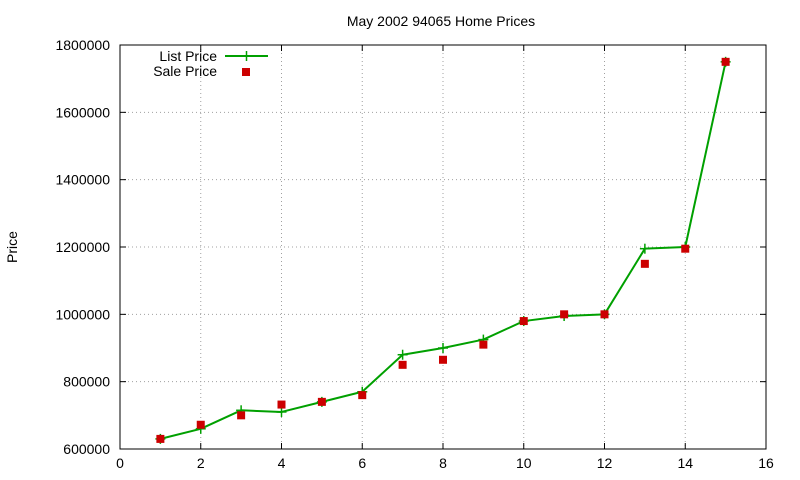 Image resolution: width=800 pixels, height=480 pixels. I want to click on x-tick-label: 2, so click(201, 463).